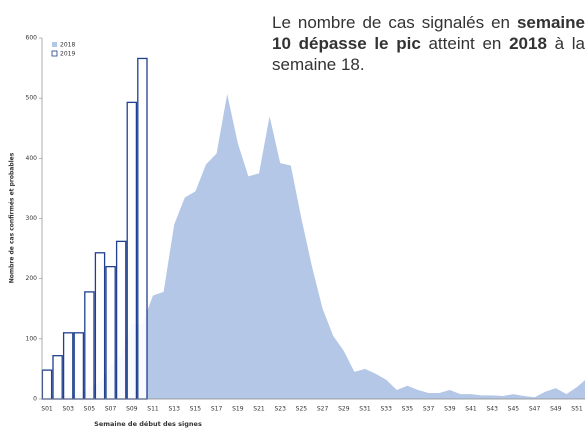 Image resolution: width=585 pixels, height=432 pixels. I want to click on y-axis-title: Nombre de cas confirmés et probables, so click(12, 217).